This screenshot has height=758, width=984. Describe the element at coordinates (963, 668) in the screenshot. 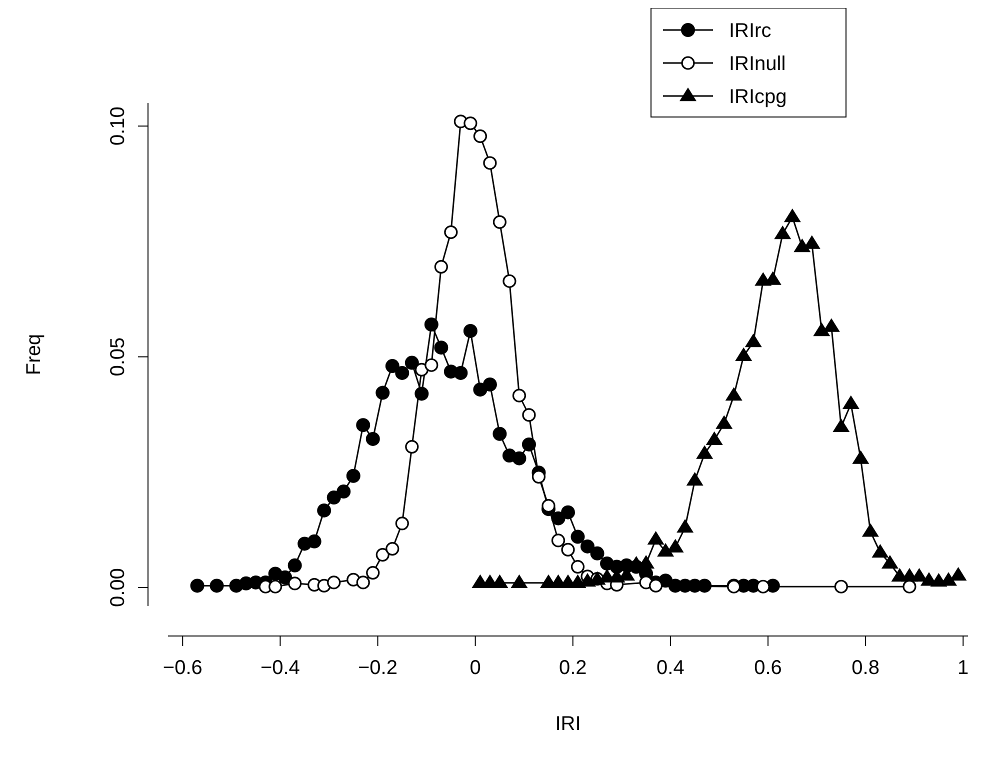

I see `x-tick-label: 1` at that location.